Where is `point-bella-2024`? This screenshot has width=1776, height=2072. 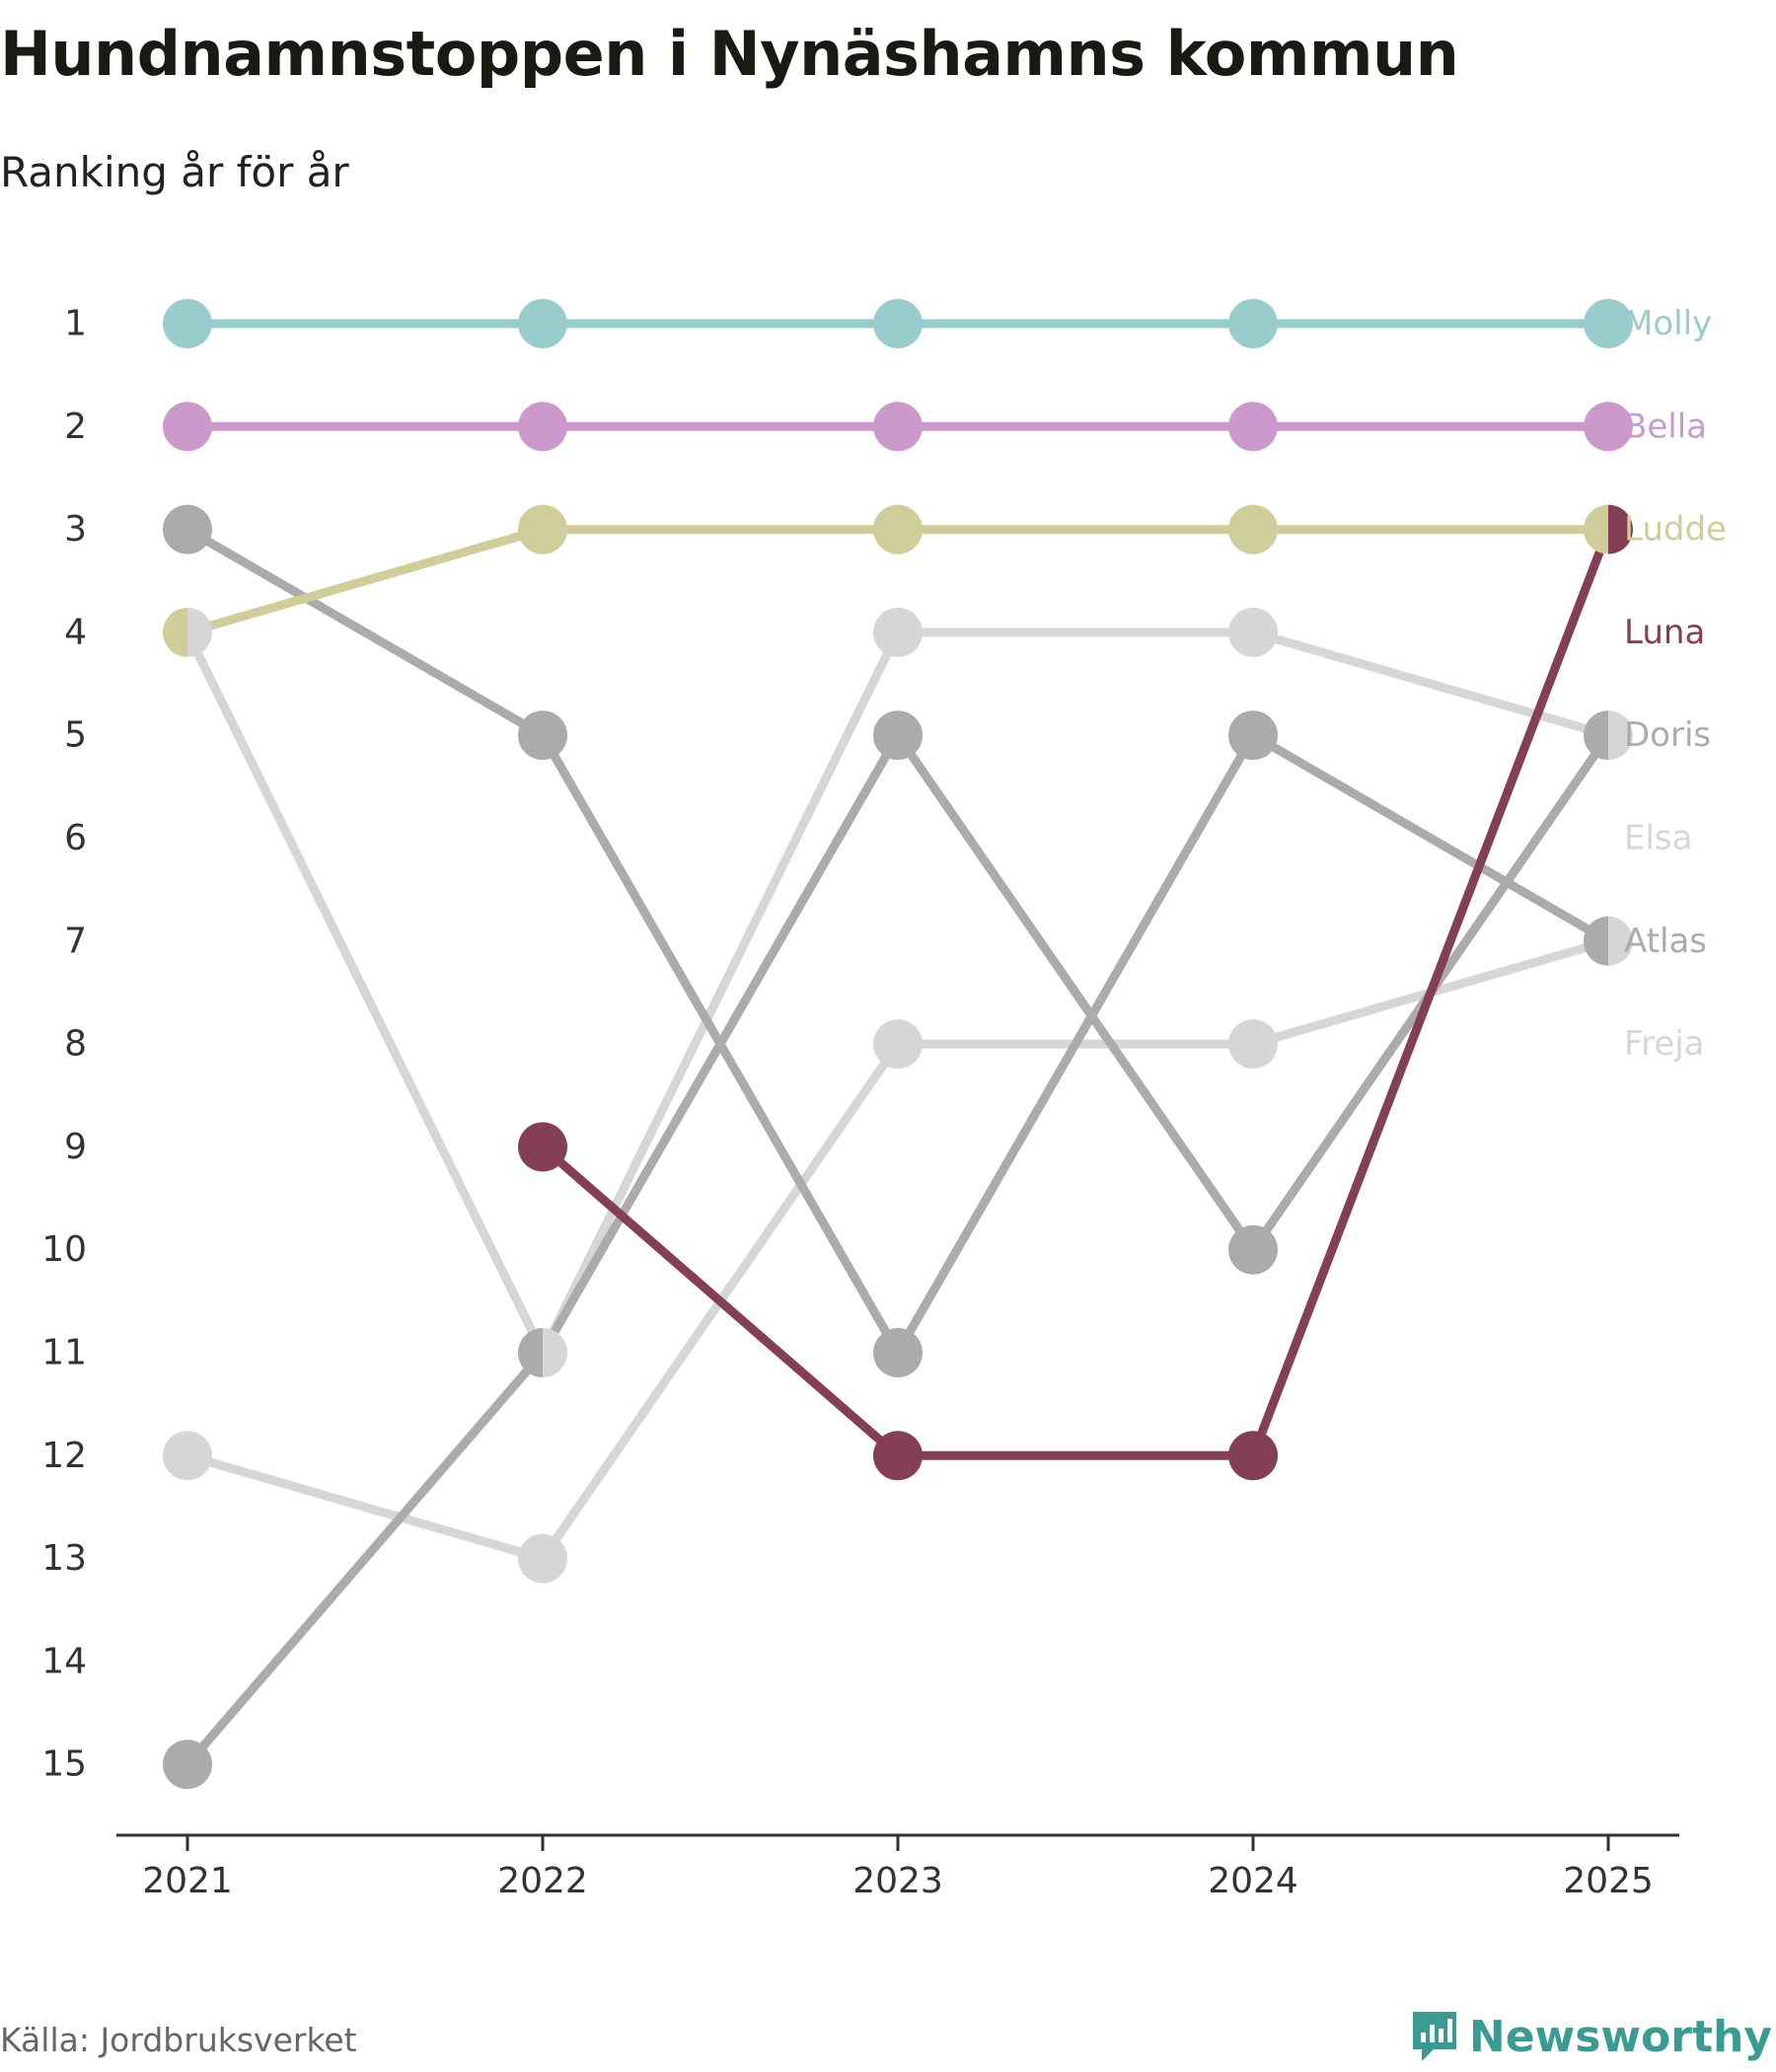 point-bella-2024 is located at coordinates (1253, 427).